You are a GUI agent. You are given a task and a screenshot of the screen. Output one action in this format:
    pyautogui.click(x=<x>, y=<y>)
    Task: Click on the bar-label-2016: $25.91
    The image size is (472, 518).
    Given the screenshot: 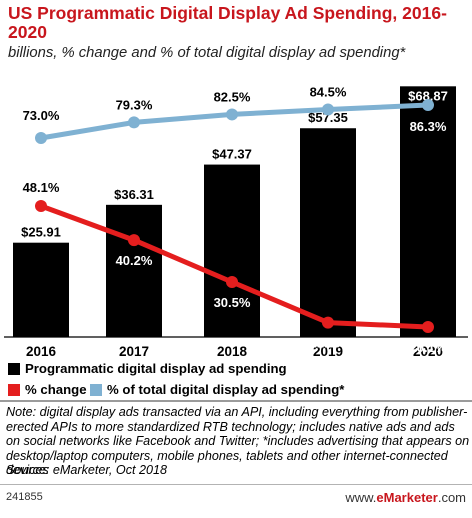 What is the action you would take?
    pyautogui.click(x=41, y=232)
    